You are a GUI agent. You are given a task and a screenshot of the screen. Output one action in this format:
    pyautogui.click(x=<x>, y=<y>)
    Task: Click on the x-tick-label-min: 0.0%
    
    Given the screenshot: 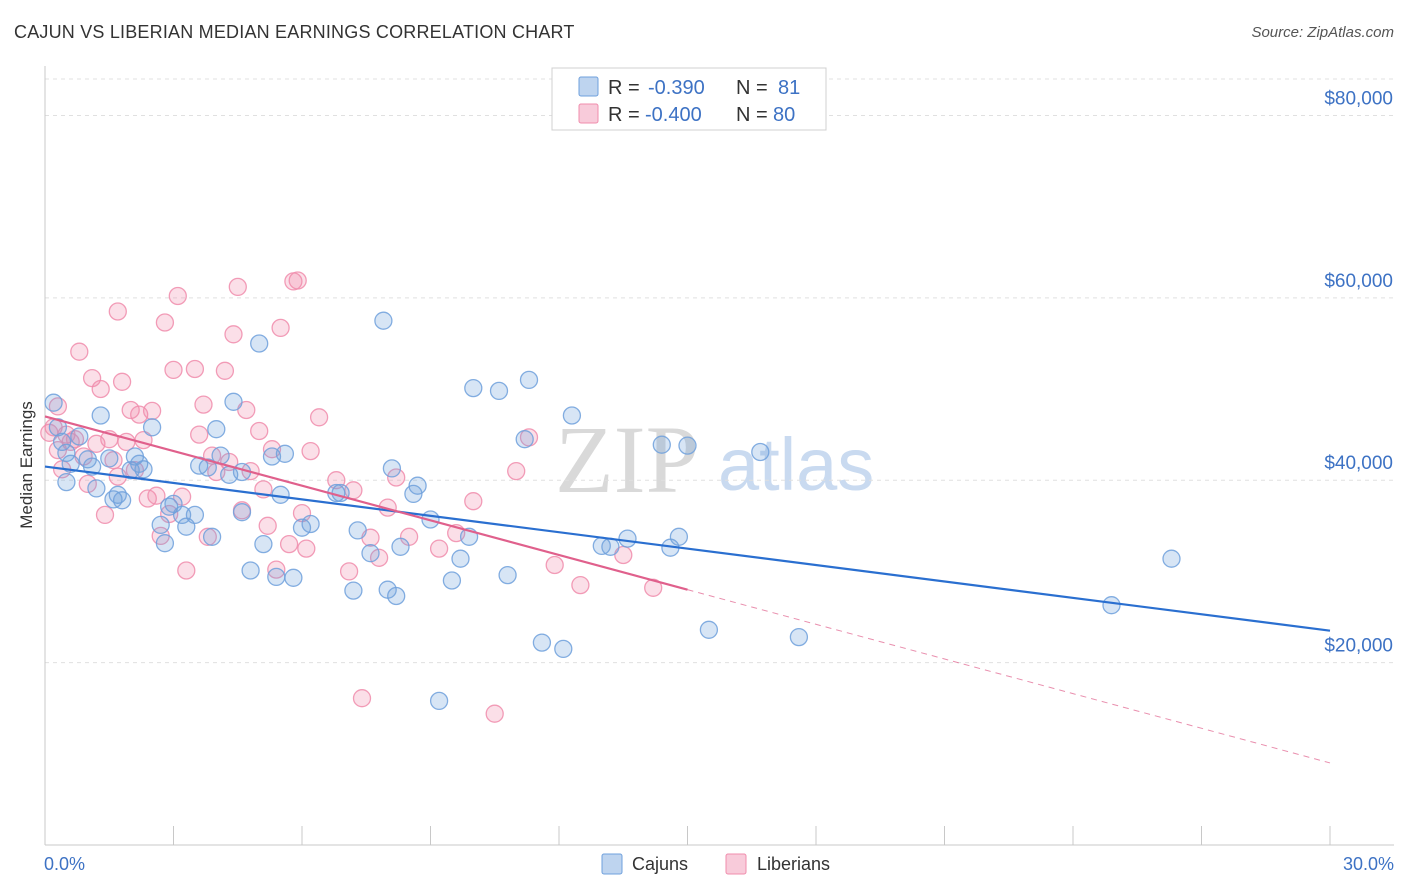 What is the action you would take?
    pyautogui.click(x=64, y=864)
    